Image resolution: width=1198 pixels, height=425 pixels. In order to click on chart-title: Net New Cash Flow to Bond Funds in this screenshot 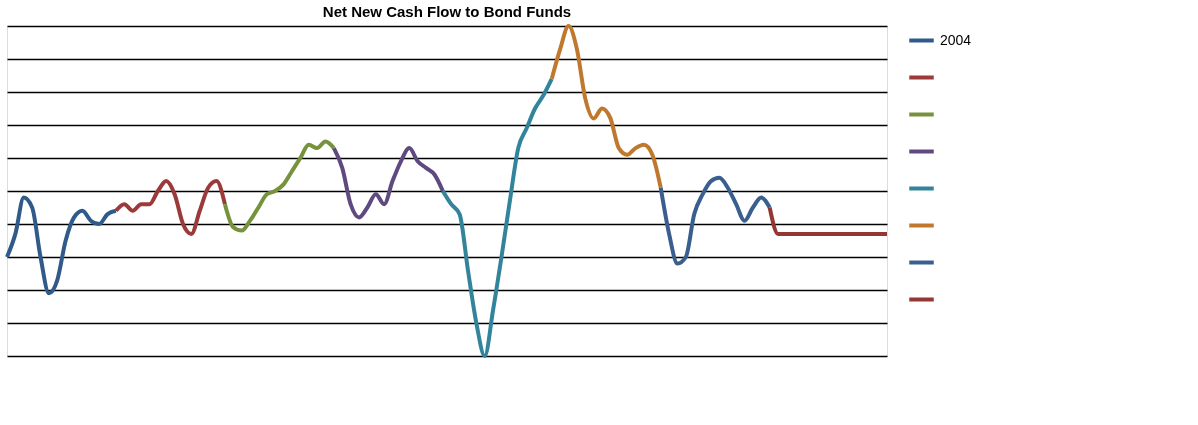, I will do `click(447, 11)`.